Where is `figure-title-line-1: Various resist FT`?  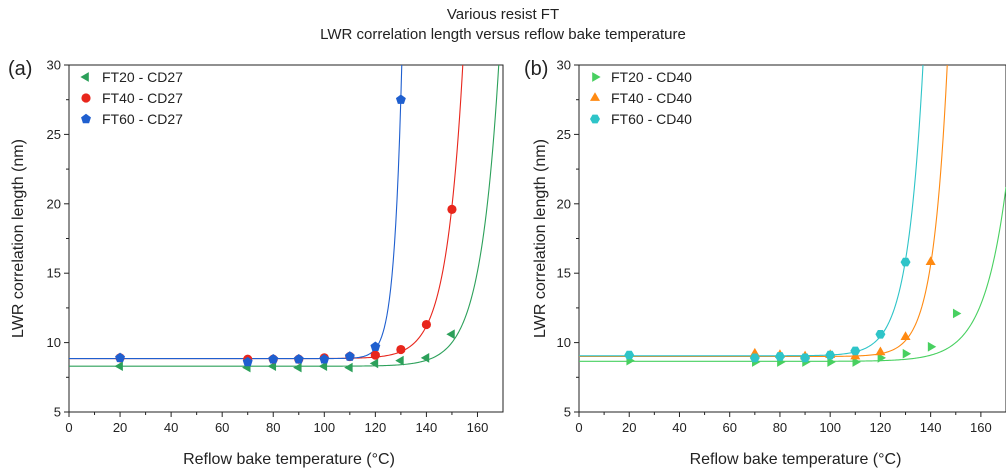 figure-title-line-1: Various resist FT is located at coordinates (503, 14).